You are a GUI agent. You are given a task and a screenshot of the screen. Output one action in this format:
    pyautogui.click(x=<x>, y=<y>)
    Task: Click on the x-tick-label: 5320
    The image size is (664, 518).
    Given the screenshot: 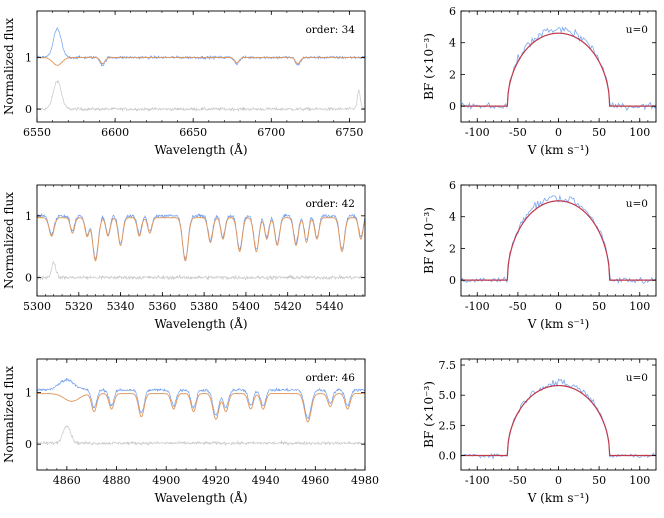 What is the action you would take?
    pyautogui.click(x=79, y=306)
    